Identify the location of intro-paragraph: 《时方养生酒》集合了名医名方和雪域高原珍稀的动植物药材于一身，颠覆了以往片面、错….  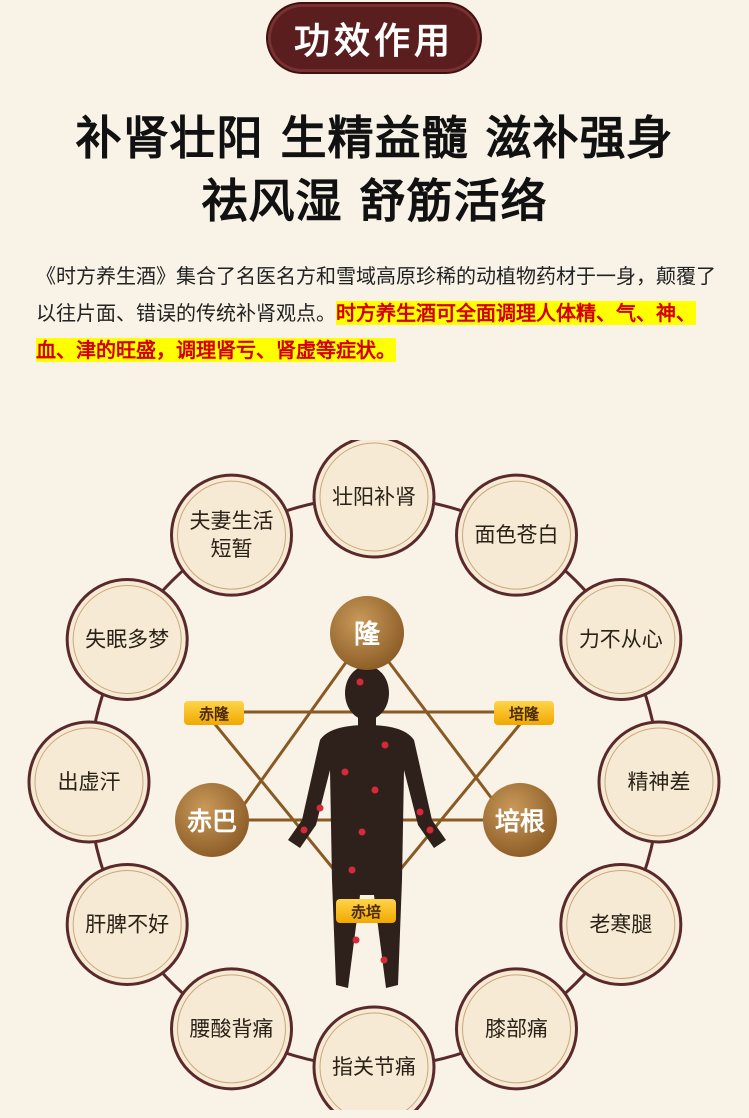
(376, 313).